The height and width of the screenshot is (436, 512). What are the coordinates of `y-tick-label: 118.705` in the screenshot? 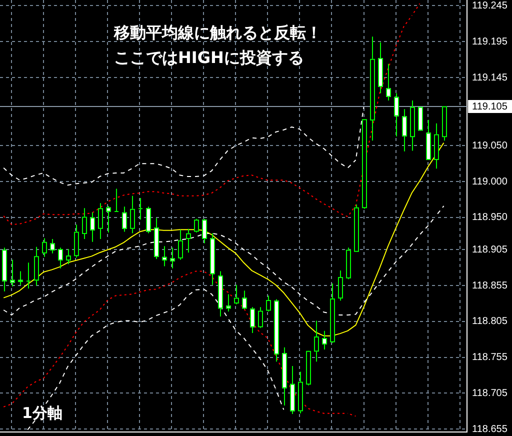 It's located at (490, 393).